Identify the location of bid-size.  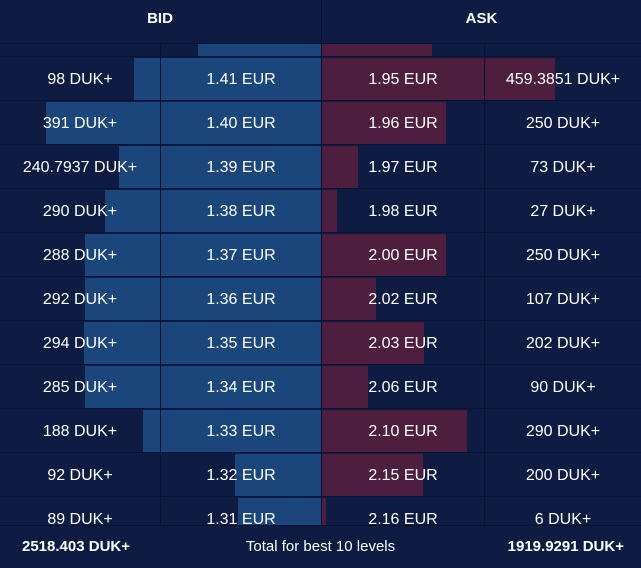
(80, 50).